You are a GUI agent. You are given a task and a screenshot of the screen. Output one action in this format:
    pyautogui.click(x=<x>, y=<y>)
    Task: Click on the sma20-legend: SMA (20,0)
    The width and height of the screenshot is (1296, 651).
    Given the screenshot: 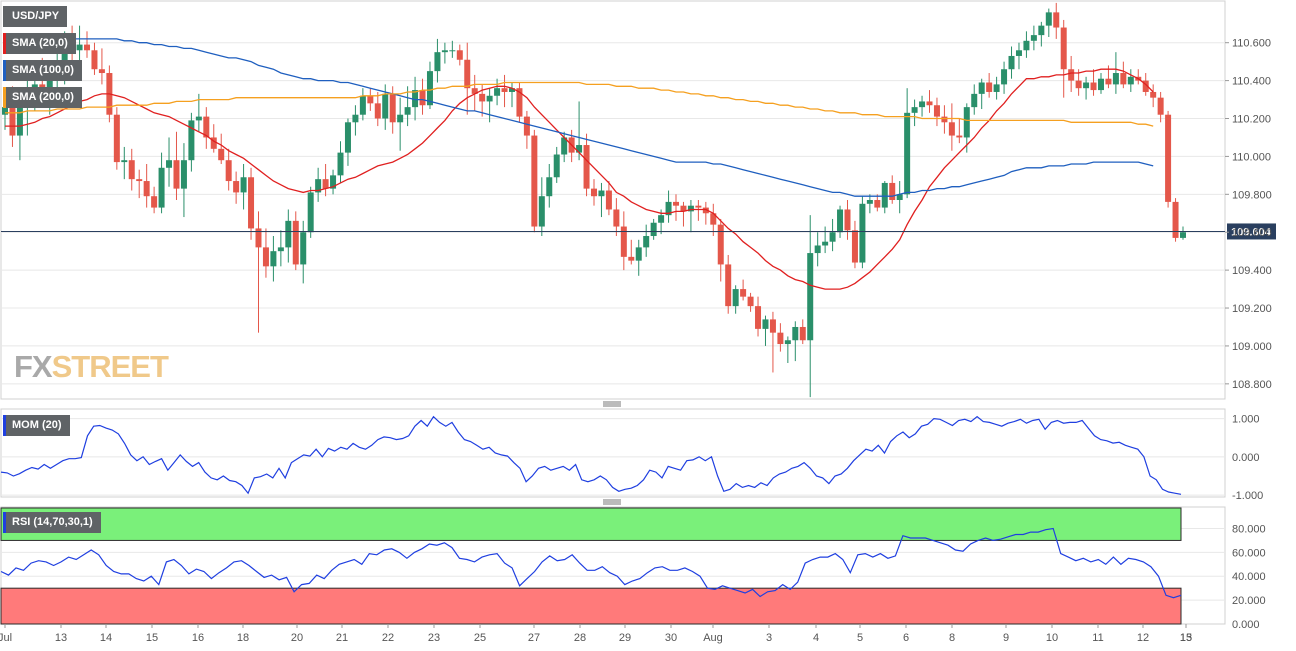 What is the action you would take?
    pyautogui.click(x=39, y=43)
    